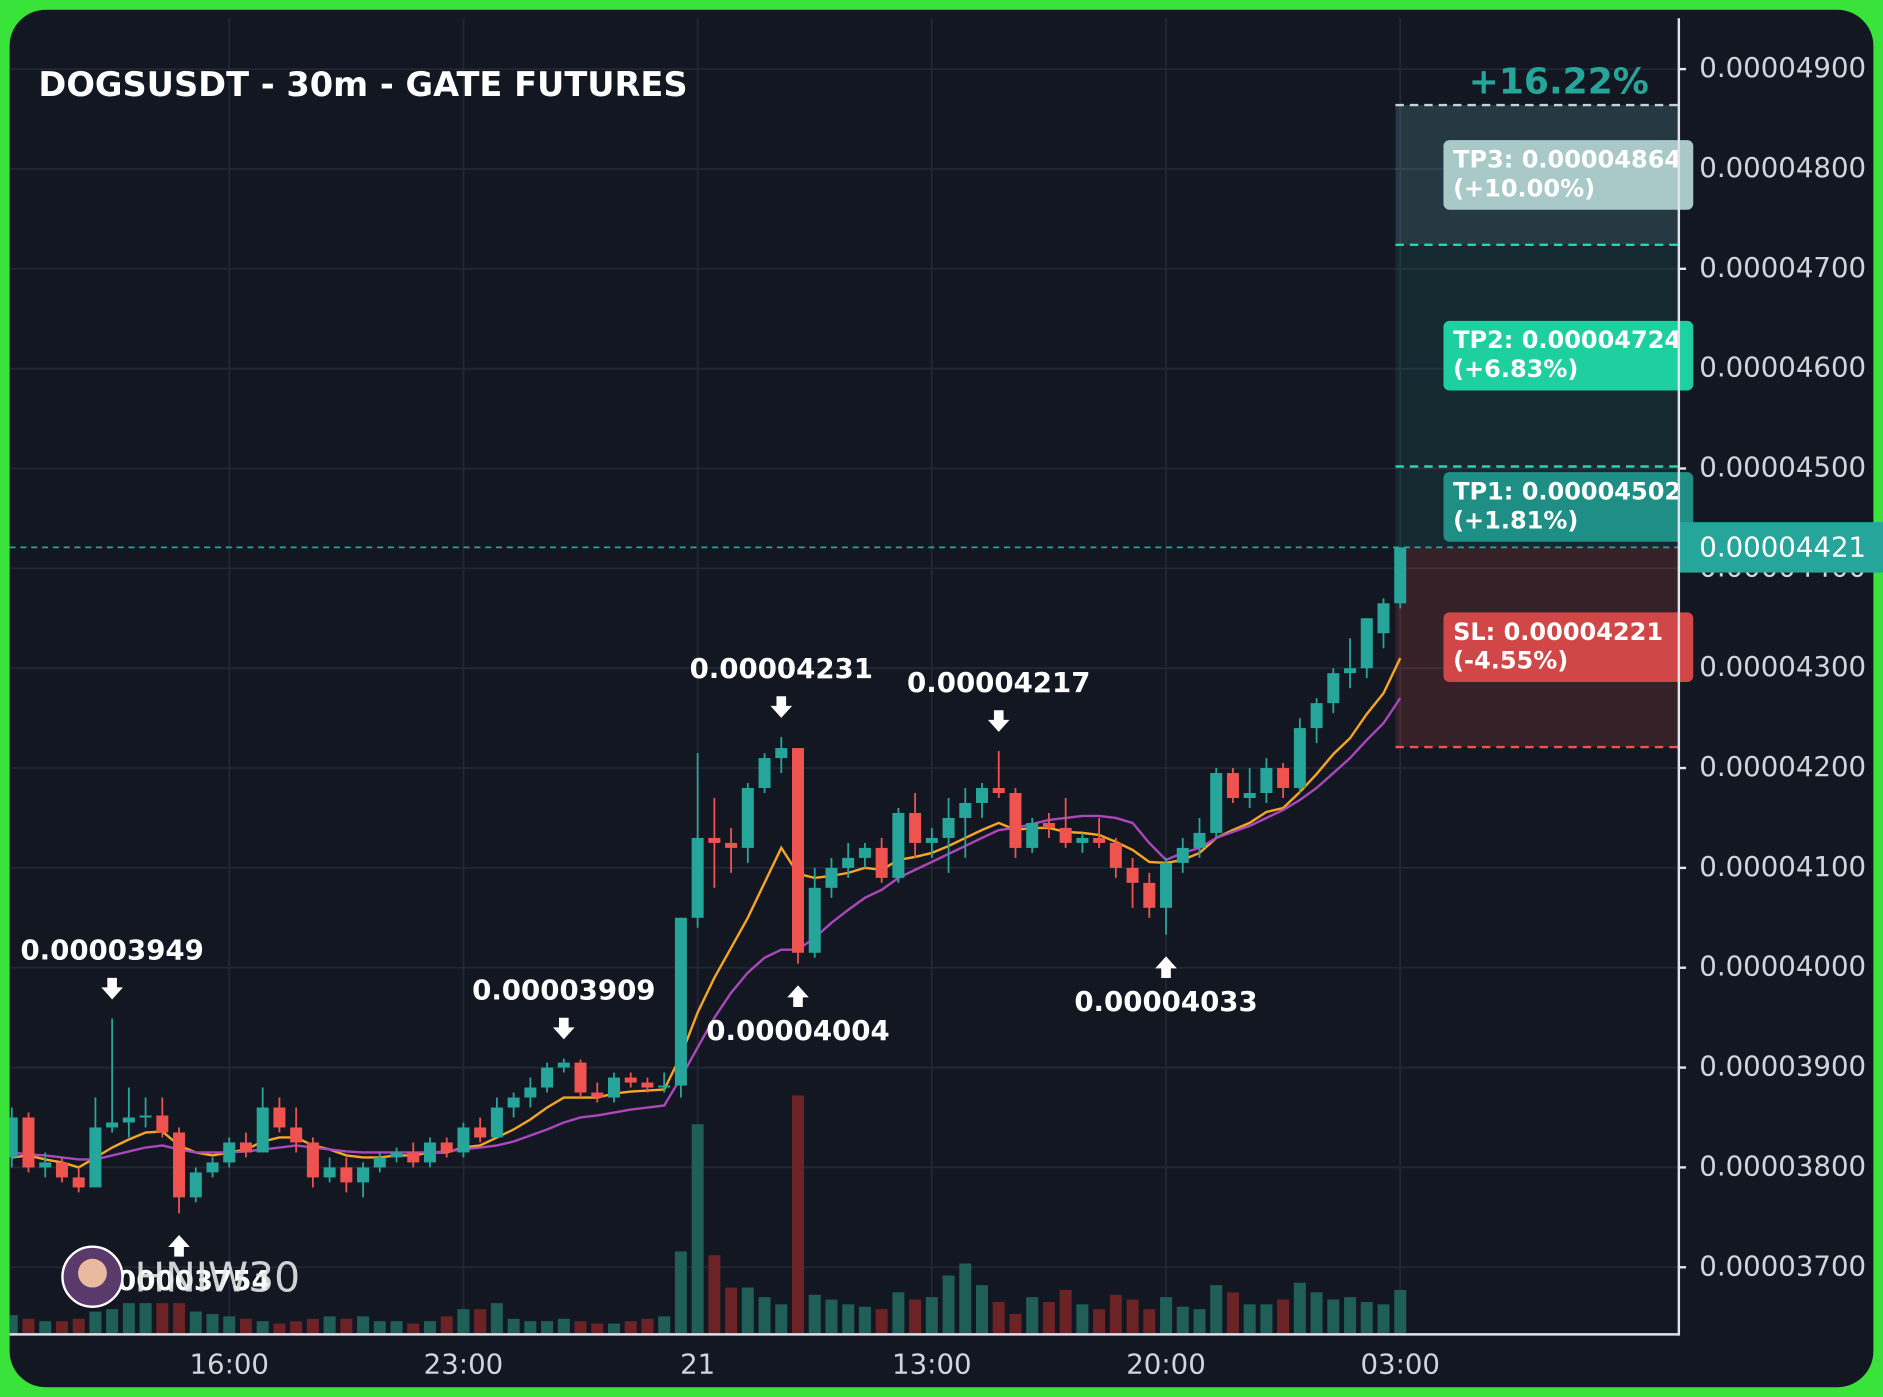  I want to click on y-tick-label: 0.00004200, so click(1782, 766).